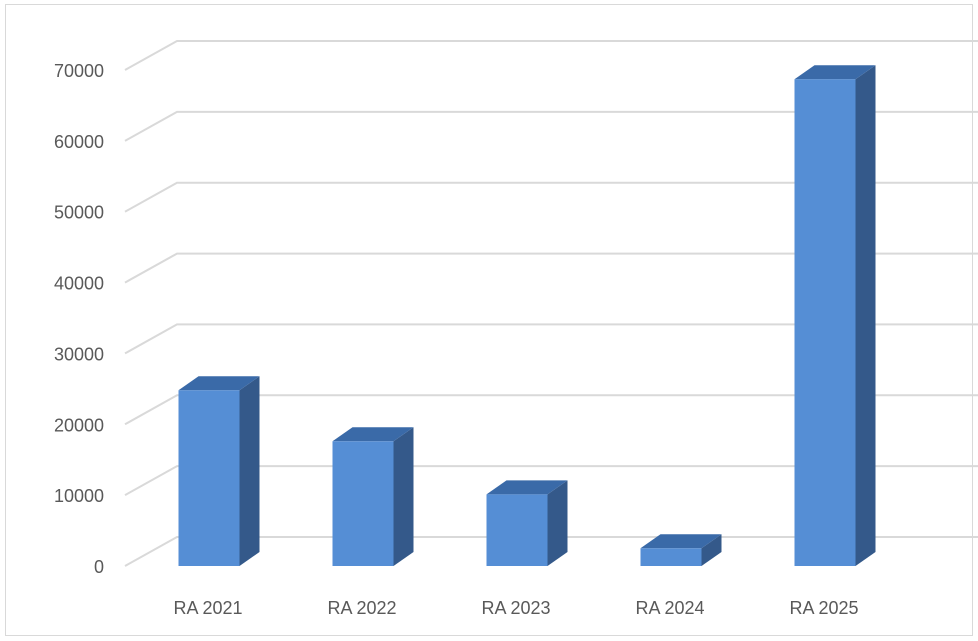  I want to click on y-axis-ticks: 0 10000 20000 30000 40000 50000 60000 70000, so click(79, 319).